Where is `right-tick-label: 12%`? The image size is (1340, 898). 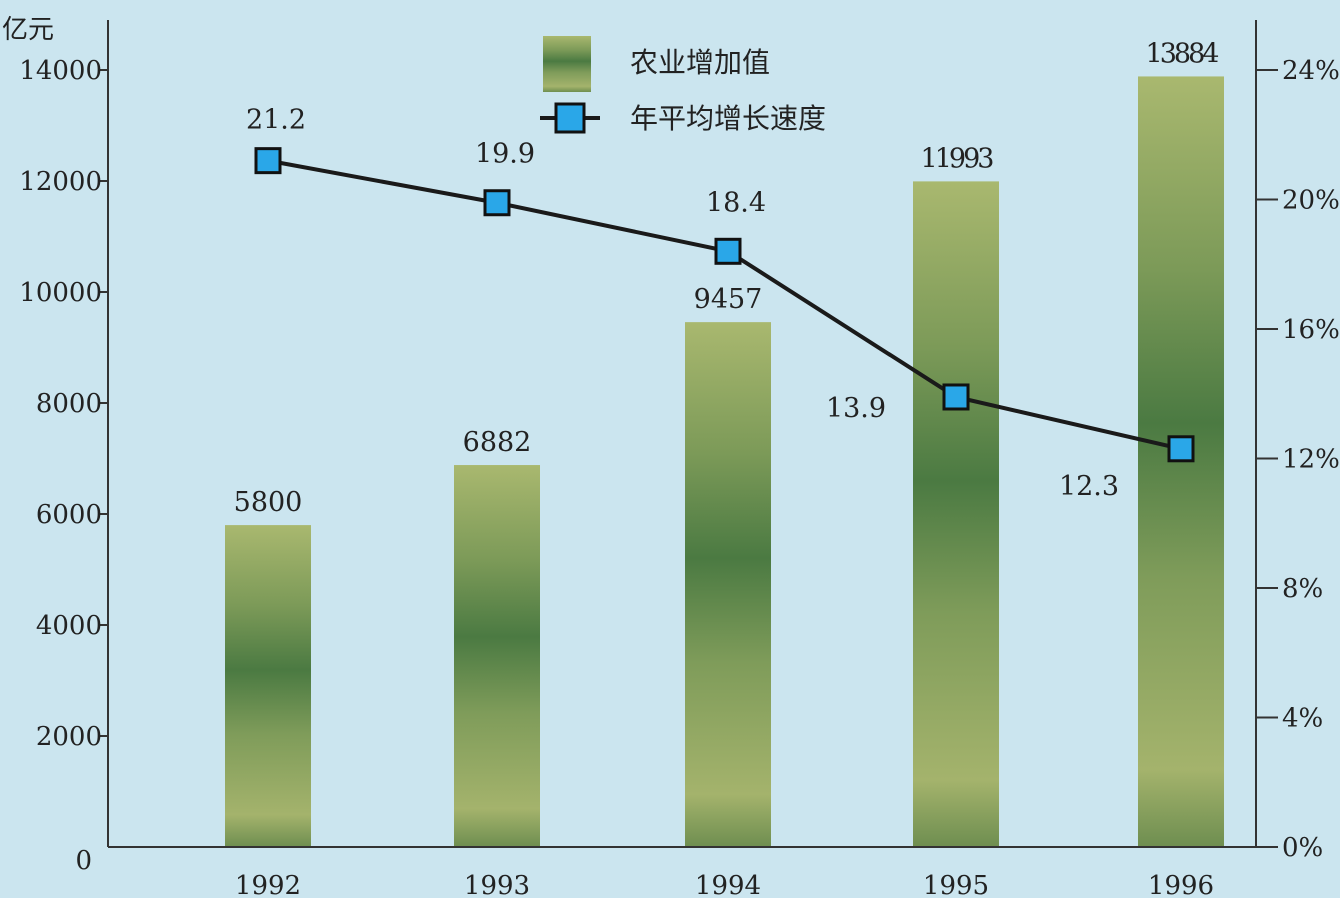
right-tick-label: 12% is located at coordinates (1311, 460).